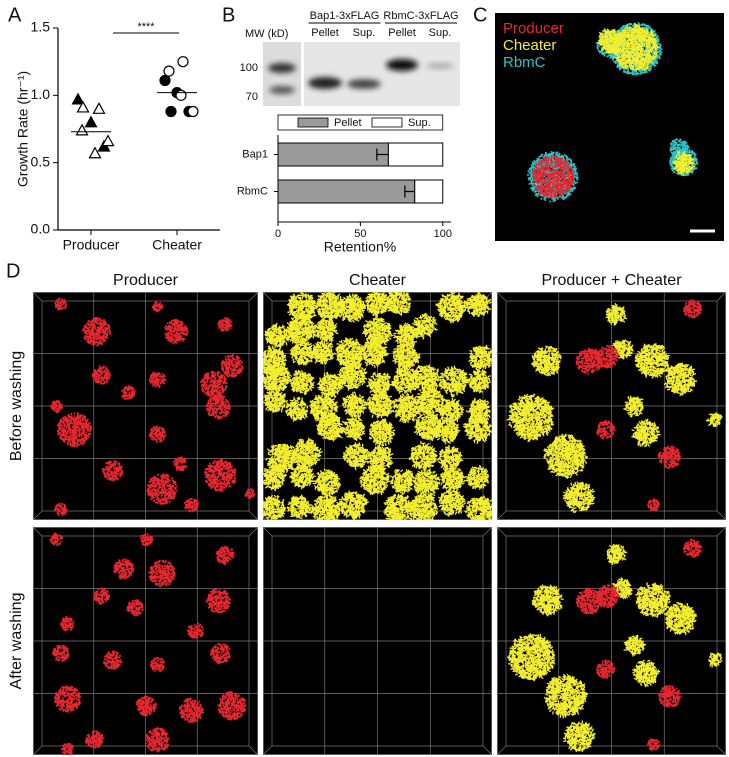 Image resolution: width=729 pixels, height=757 pixels. What do you see at coordinates (249, 68) in the screenshot?
I see `mw-marker: 100` at bounding box center [249, 68].